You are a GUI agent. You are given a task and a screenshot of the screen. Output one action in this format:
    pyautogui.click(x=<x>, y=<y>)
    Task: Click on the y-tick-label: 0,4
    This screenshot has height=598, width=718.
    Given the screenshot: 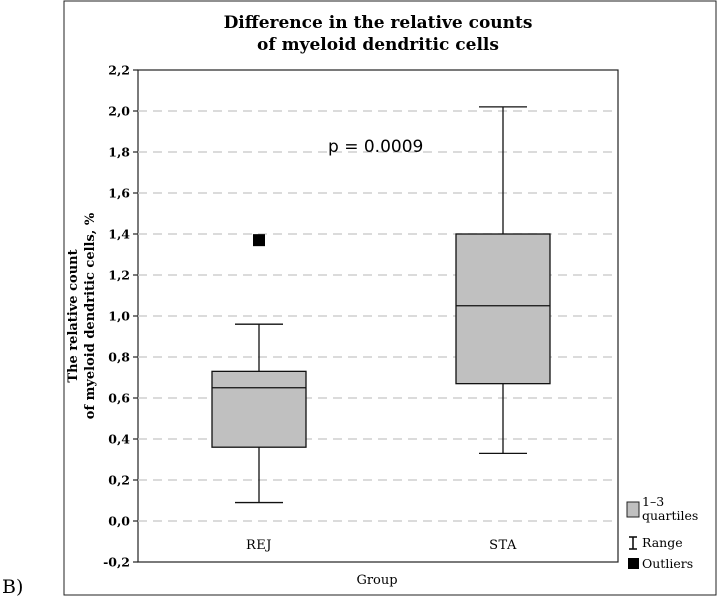 What is the action you would take?
    pyautogui.click(x=119, y=439)
    